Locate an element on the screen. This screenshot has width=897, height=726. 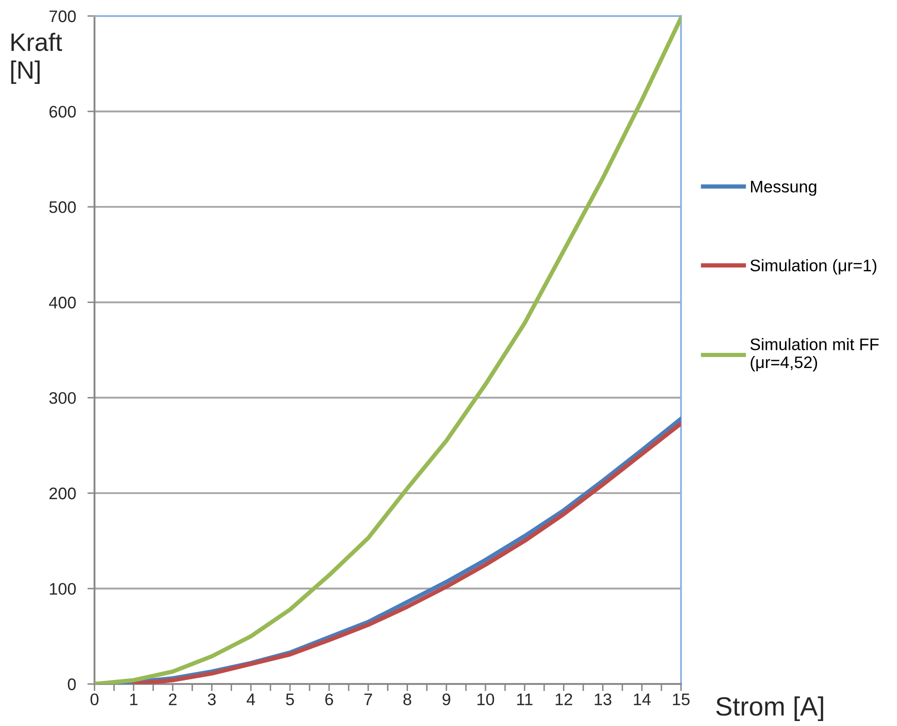
x-tick-label: 10 is located at coordinates (486, 699).